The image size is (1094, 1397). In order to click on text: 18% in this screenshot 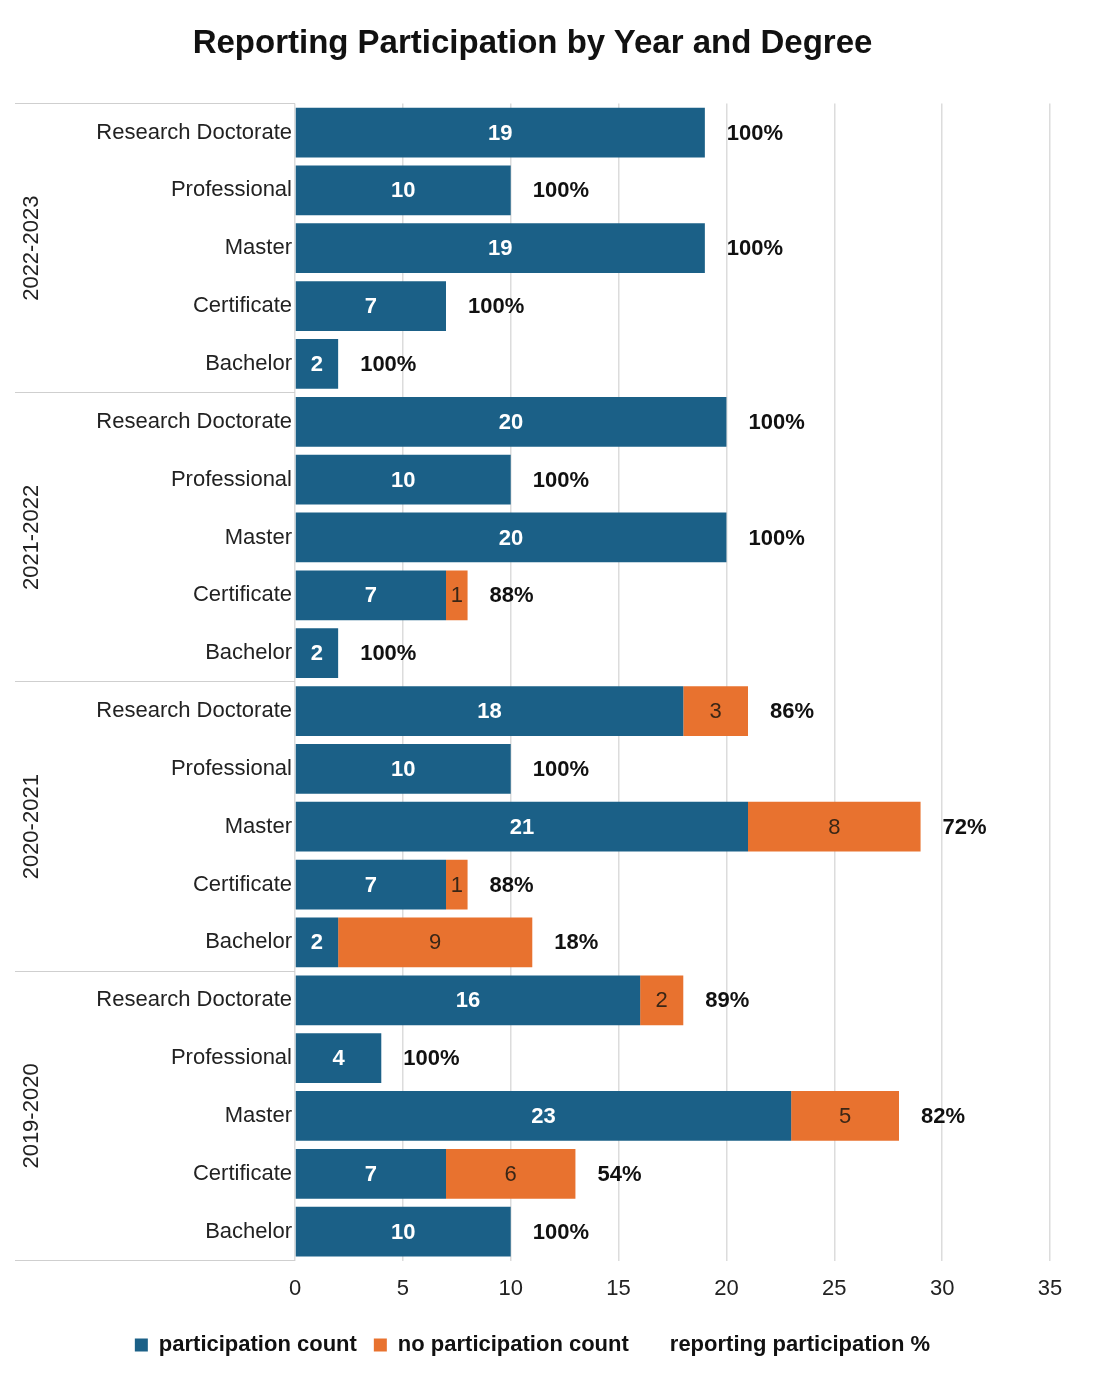, I will do `click(576, 942)`.